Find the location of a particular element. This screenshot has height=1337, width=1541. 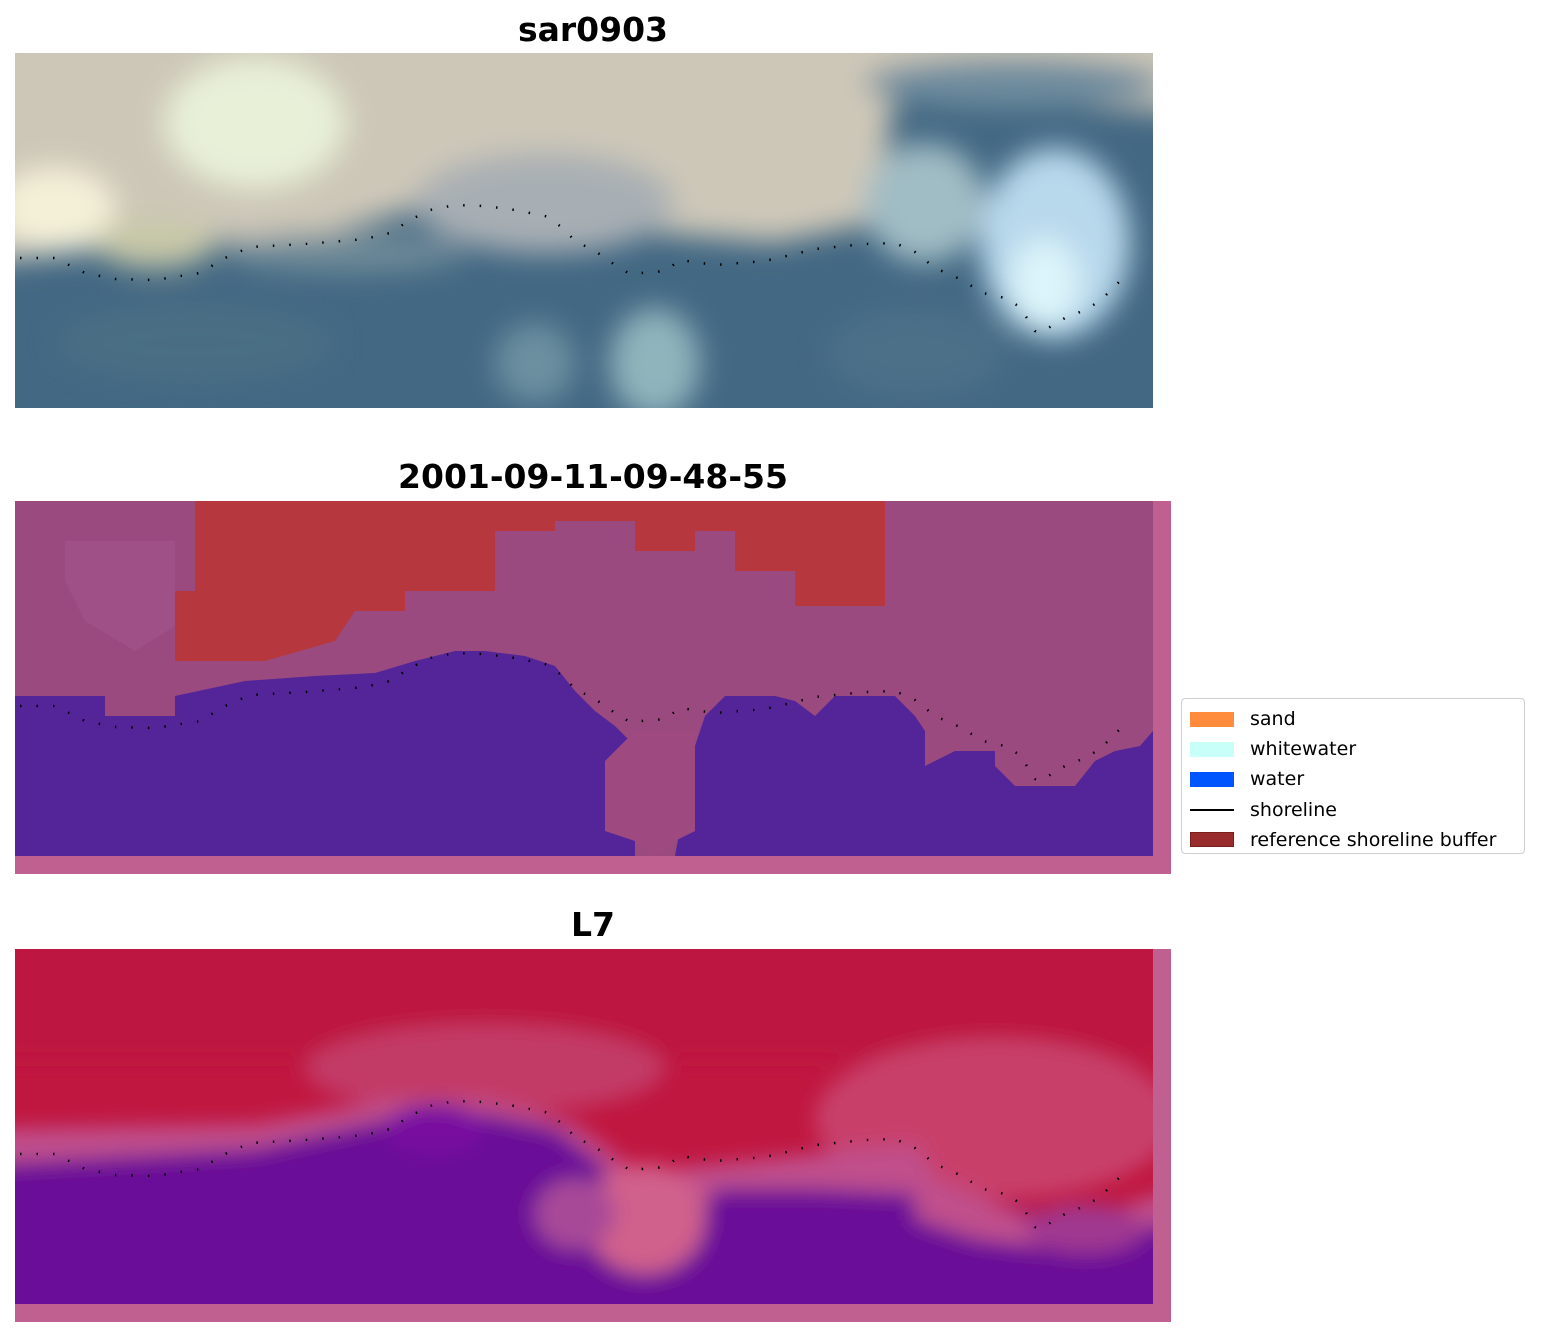

legend-label: water is located at coordinates (1277, 779).